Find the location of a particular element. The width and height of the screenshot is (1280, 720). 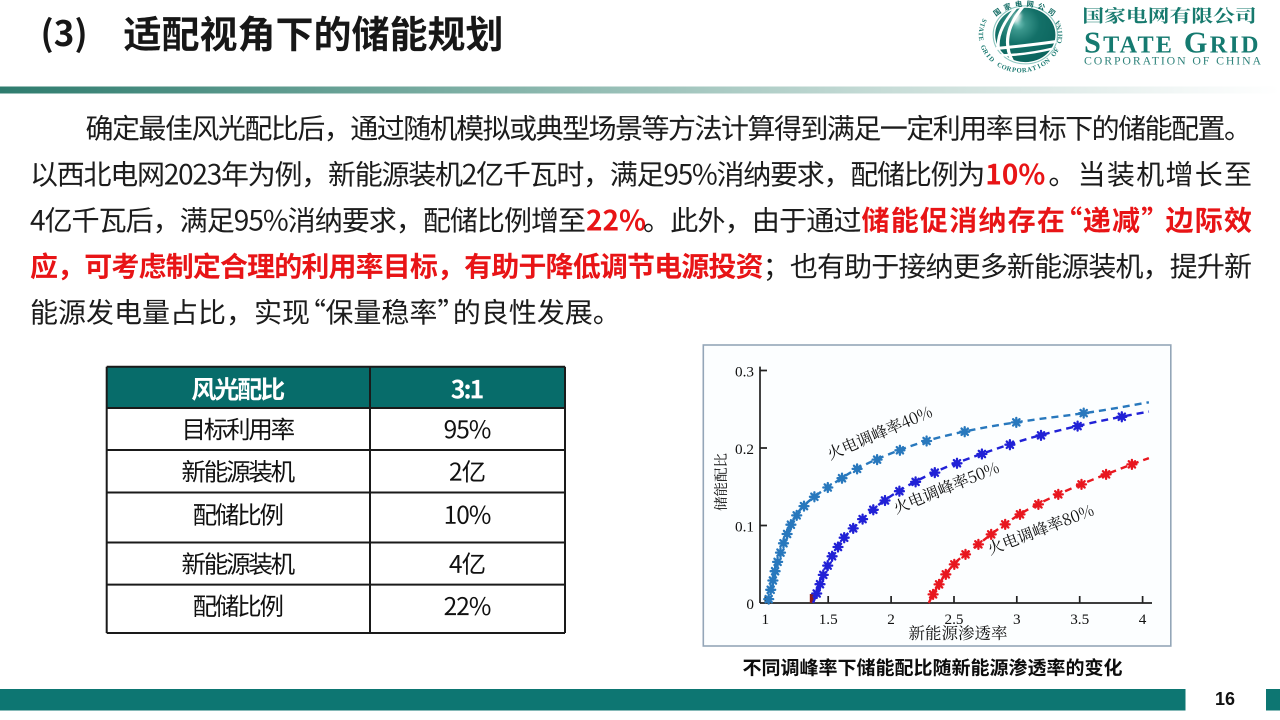

svg-text: 0 is located at coordinates (750, 604).